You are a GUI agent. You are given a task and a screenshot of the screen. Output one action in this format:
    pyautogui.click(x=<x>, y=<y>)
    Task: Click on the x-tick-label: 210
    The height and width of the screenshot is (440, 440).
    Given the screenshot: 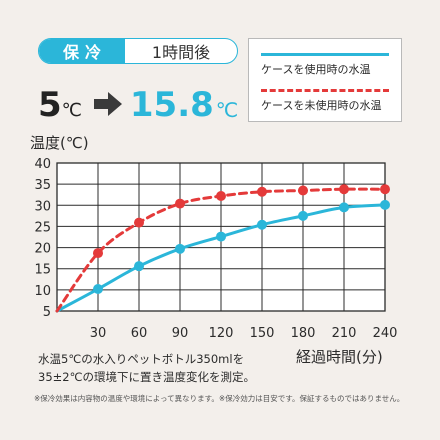 What is the action you would take?
    pyautogui.click(x=344, y=333)
    